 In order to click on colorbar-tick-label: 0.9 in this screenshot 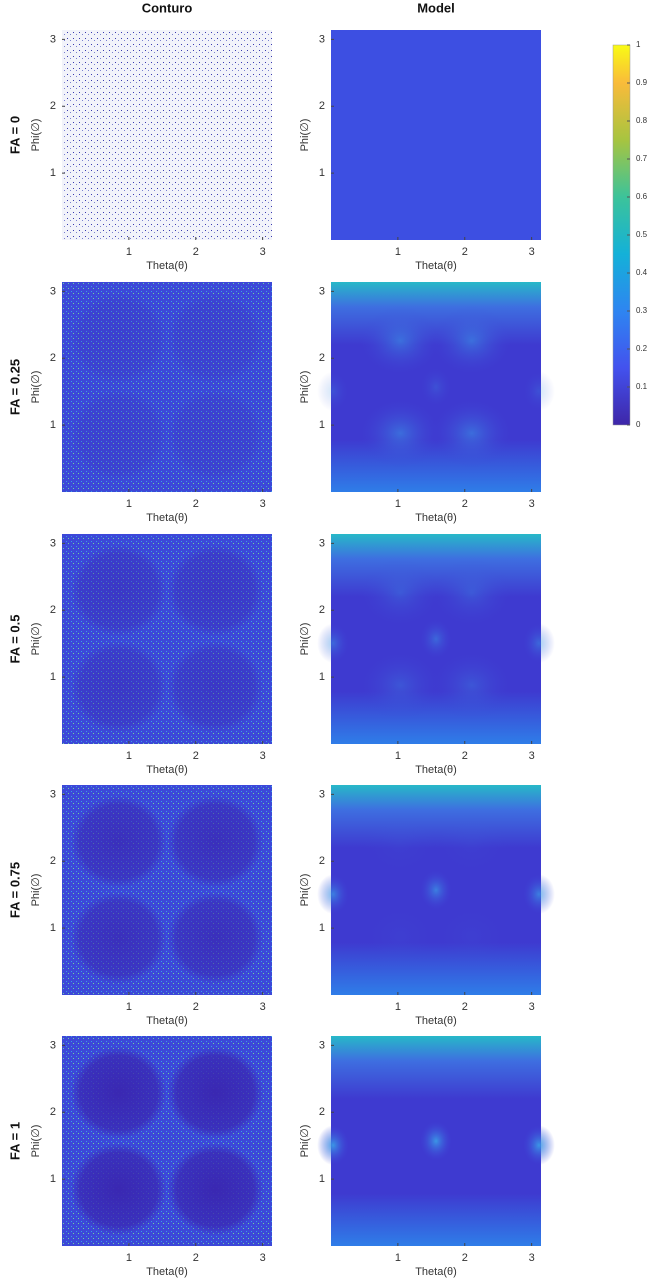, I will do `click(642, 82)`.